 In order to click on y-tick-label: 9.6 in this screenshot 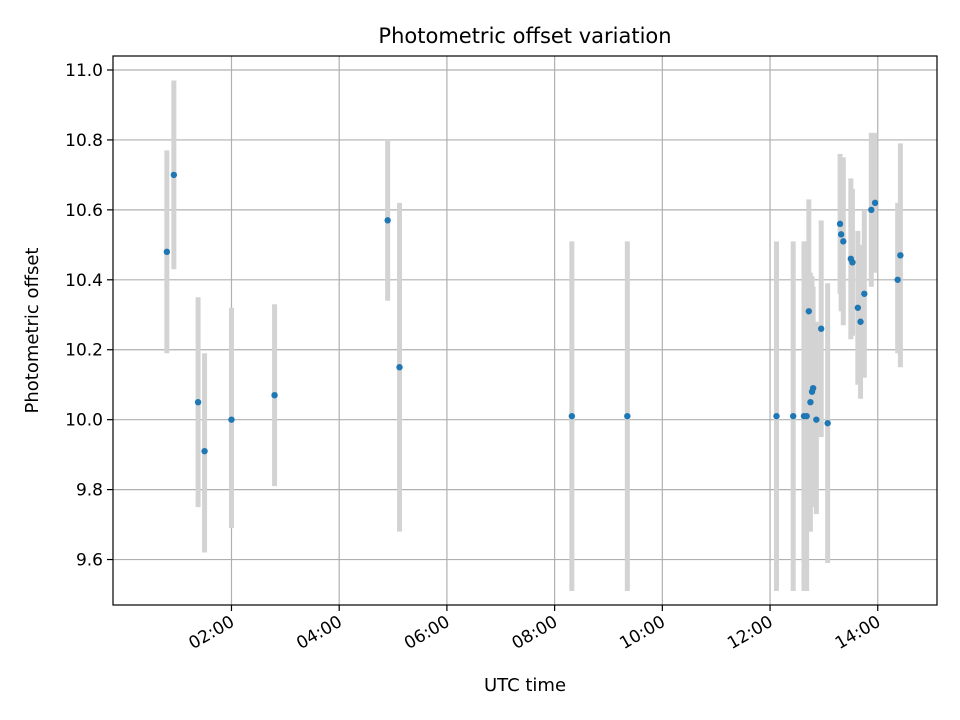, I will do `click(89, 561)`.